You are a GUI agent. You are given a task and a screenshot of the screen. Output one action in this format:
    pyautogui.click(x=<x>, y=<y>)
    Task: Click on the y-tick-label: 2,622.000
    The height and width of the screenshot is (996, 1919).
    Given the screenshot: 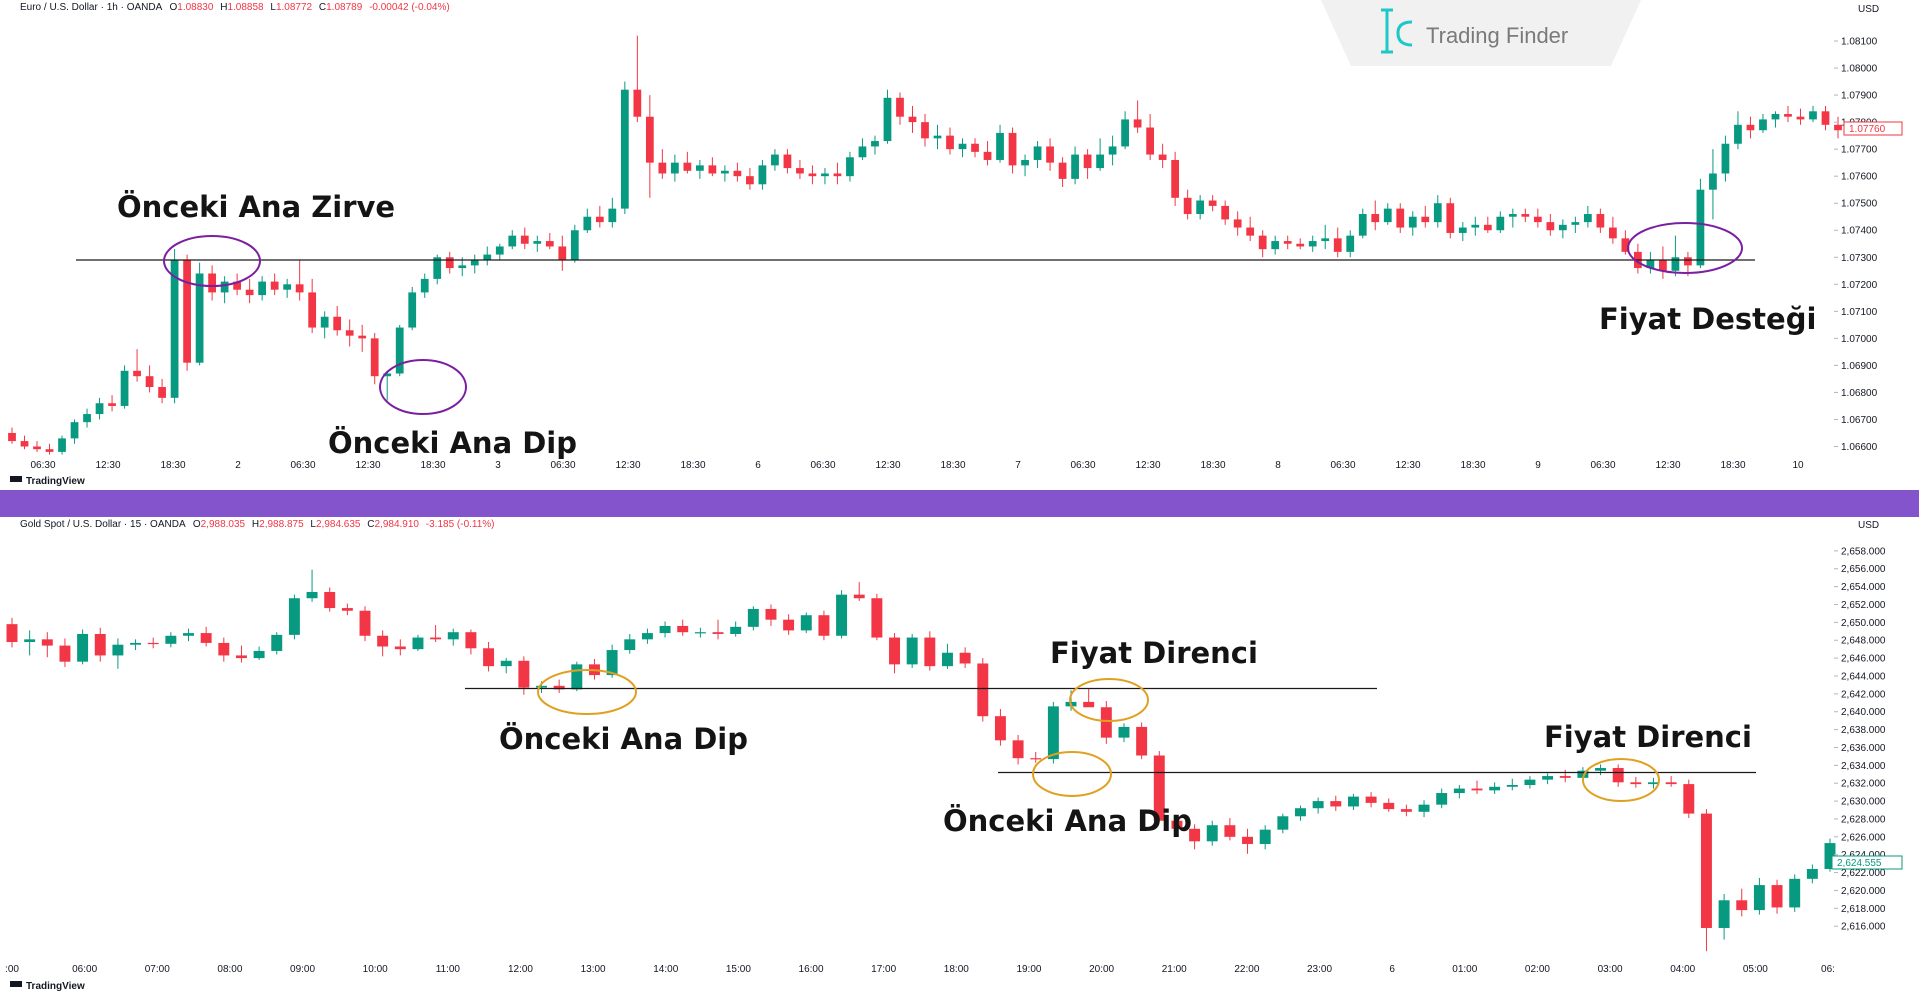 What is the action you would take?
    pyautogui.click(x=1863, y=873)
    